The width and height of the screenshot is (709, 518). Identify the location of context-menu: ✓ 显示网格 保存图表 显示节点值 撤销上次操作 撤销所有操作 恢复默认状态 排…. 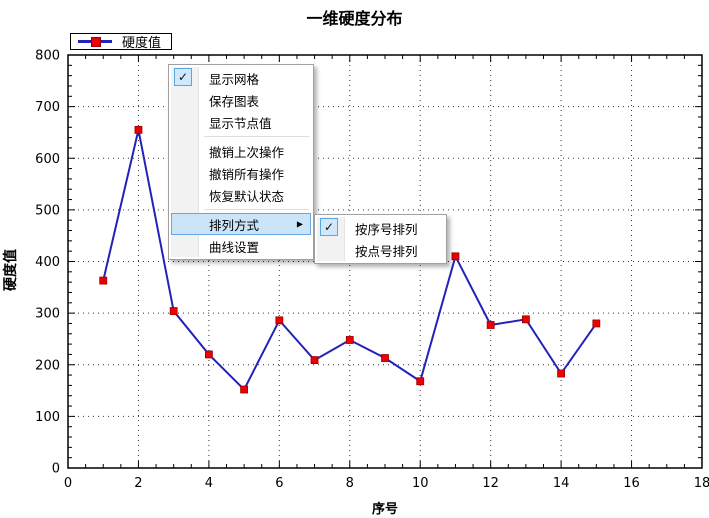
(241, 162).